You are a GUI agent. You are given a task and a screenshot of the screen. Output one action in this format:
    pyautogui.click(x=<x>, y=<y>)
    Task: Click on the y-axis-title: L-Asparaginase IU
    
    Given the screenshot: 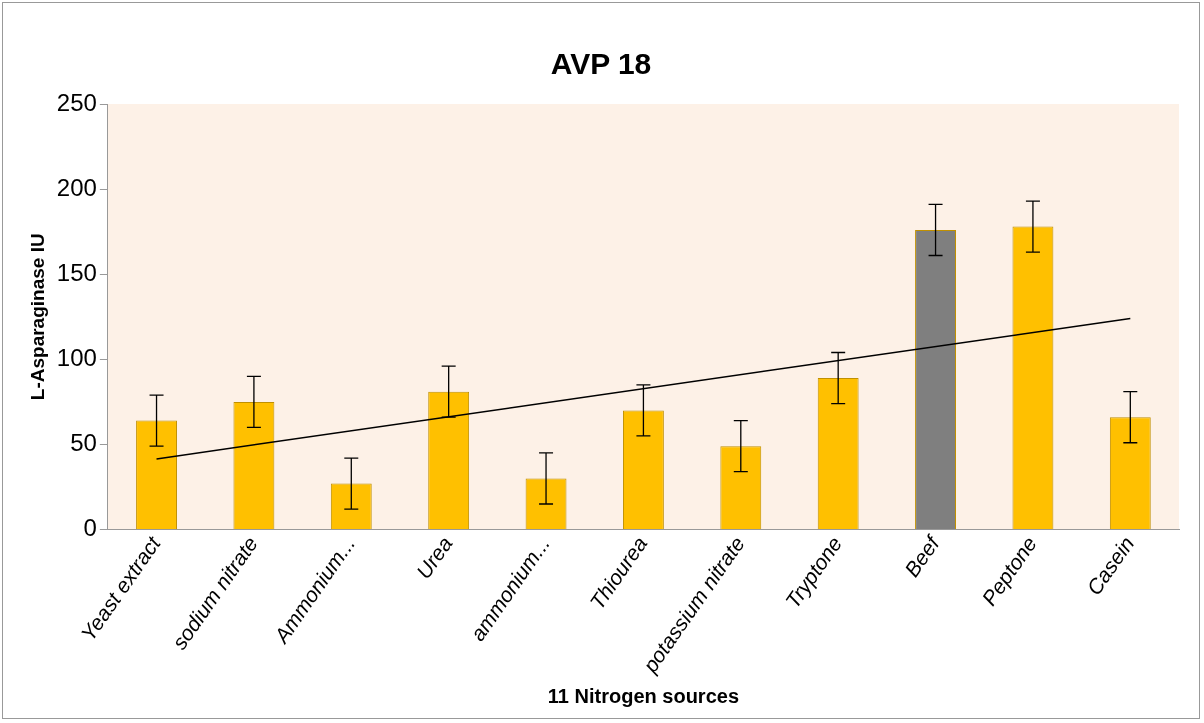 What is the action you would take?
    pyautogui.click(x=37, y=317)
    